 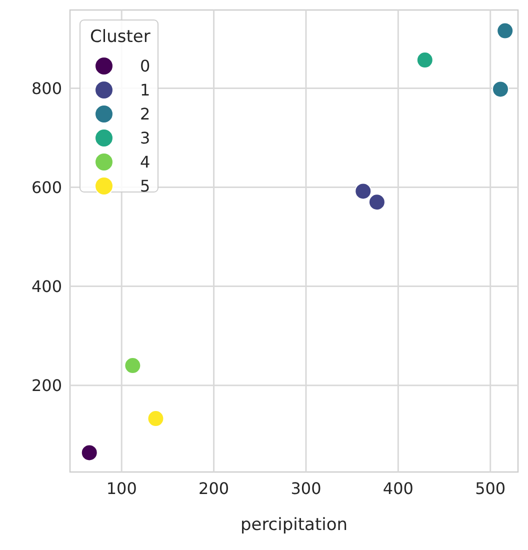 I want to click on x-tick-label: 200, so click(x=214, y=488).